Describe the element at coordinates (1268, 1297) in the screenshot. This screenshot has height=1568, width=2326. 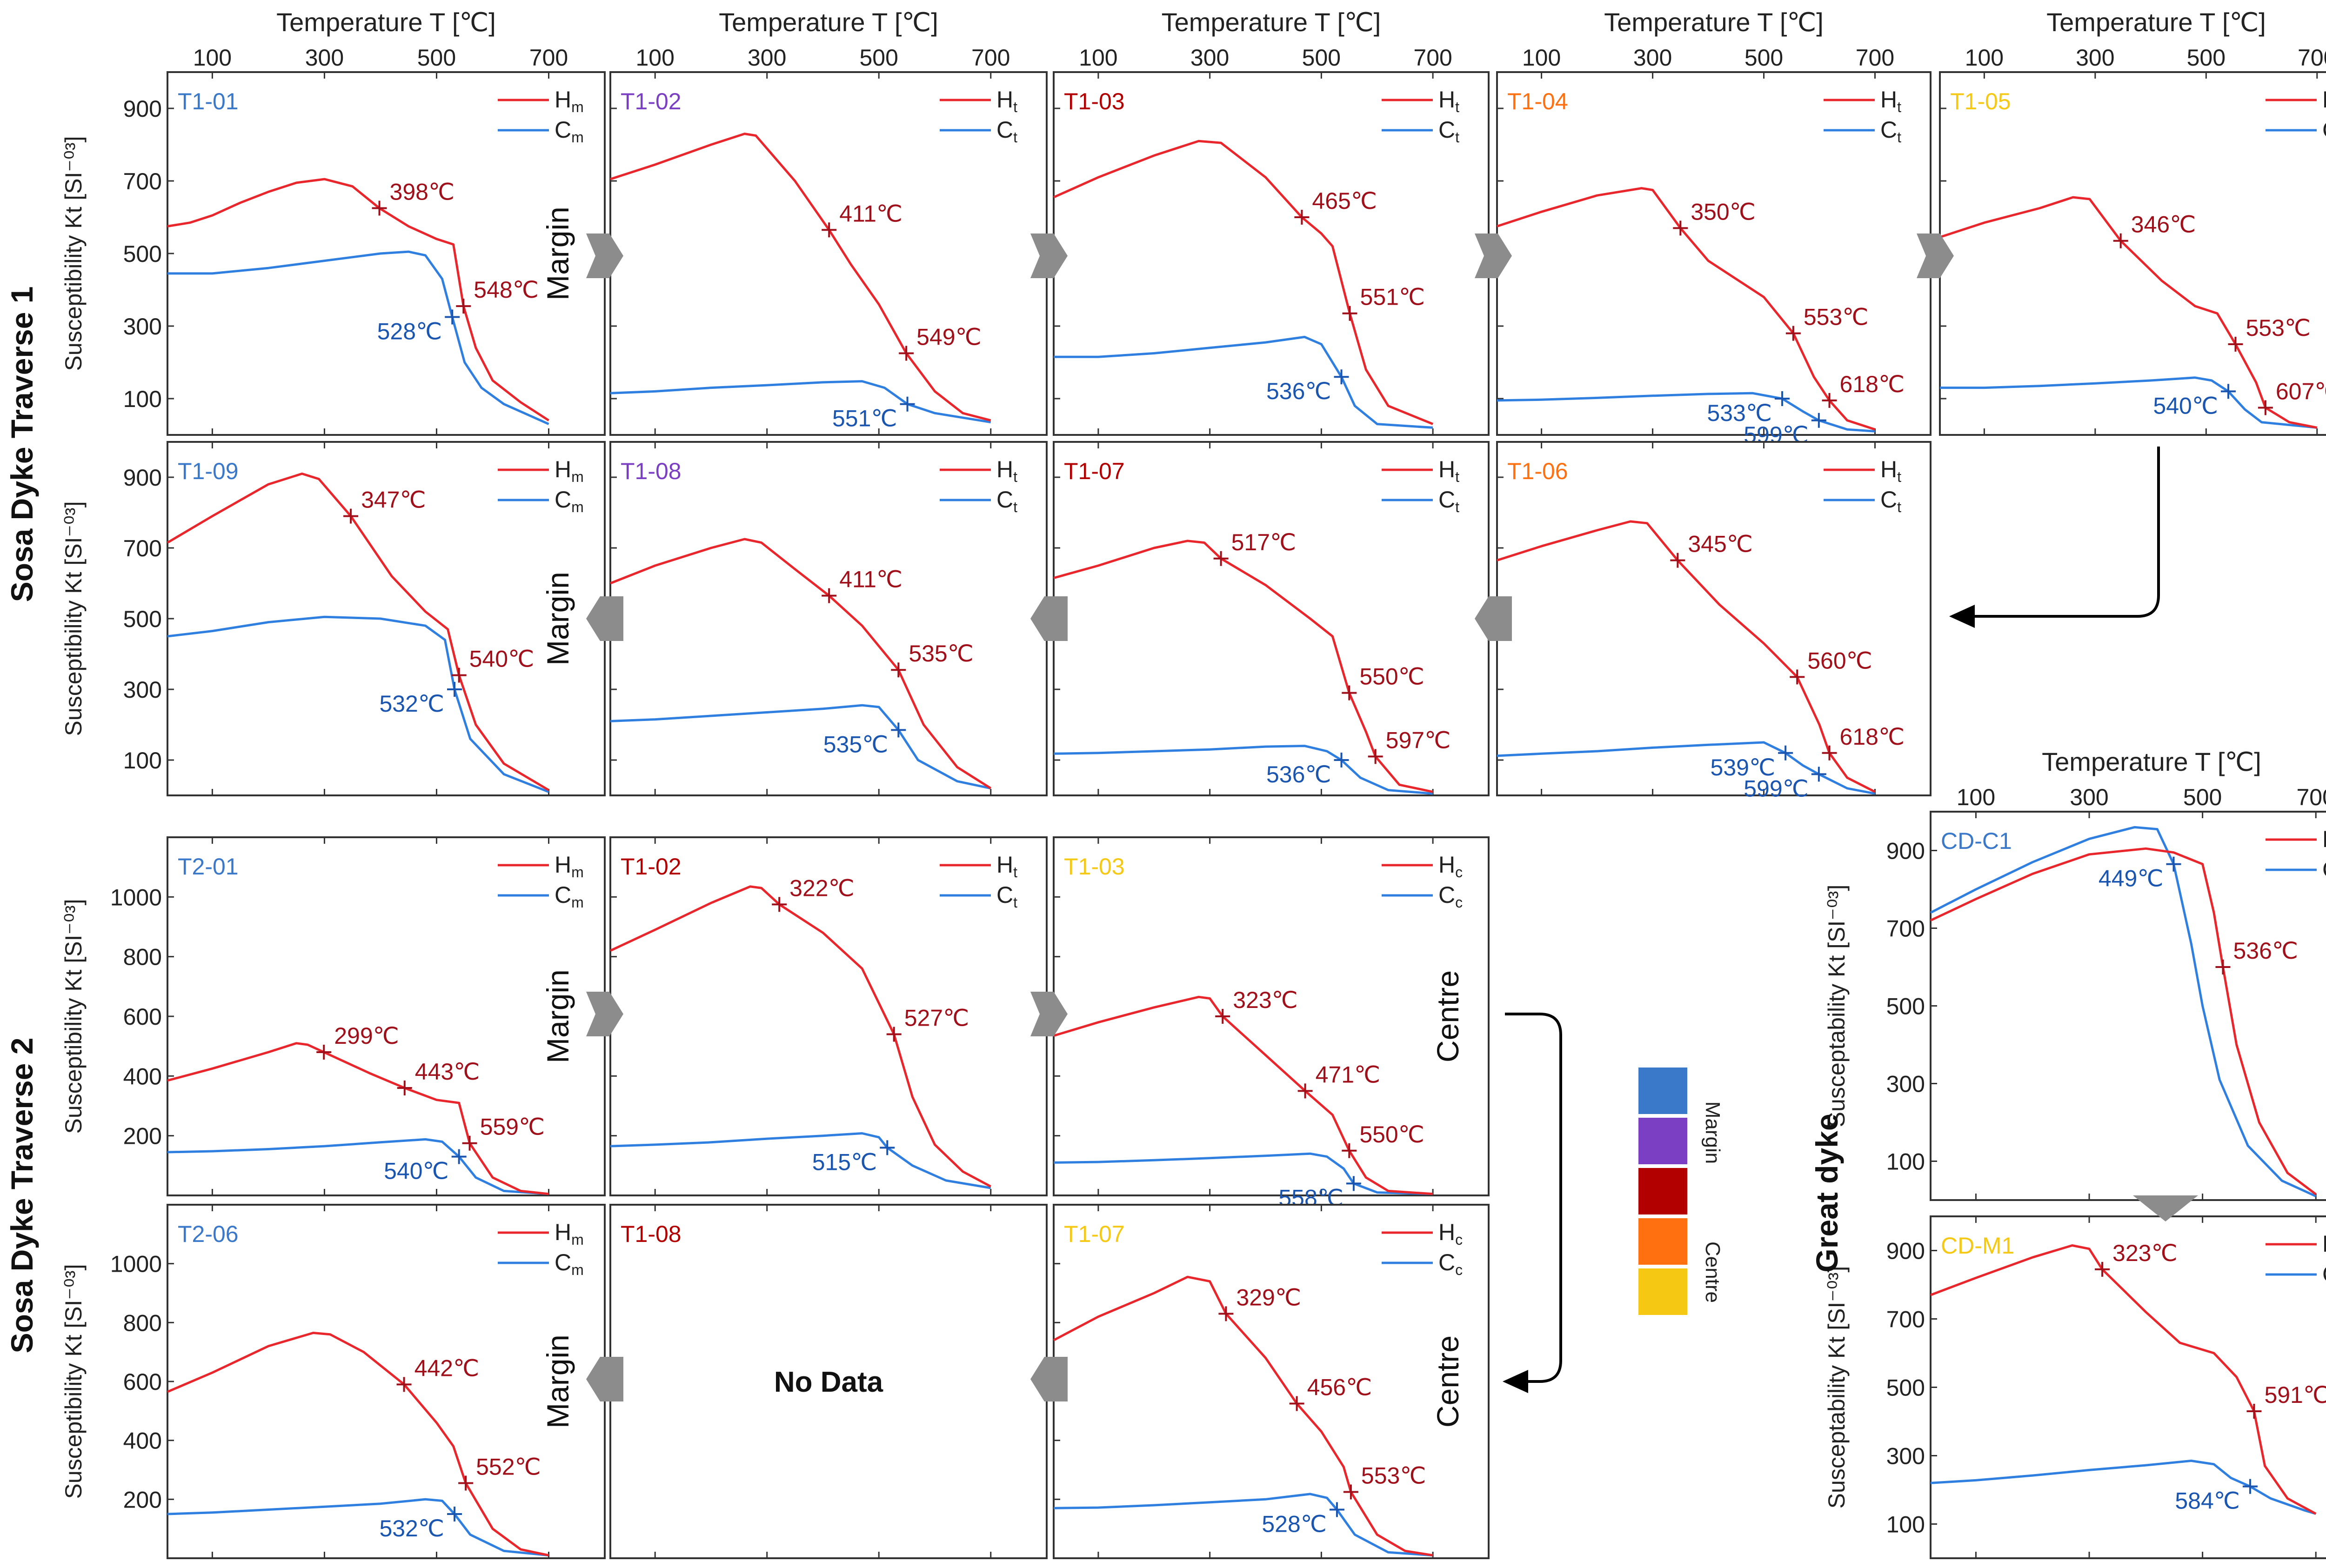
I see `transition-label: 329℃` at that location.